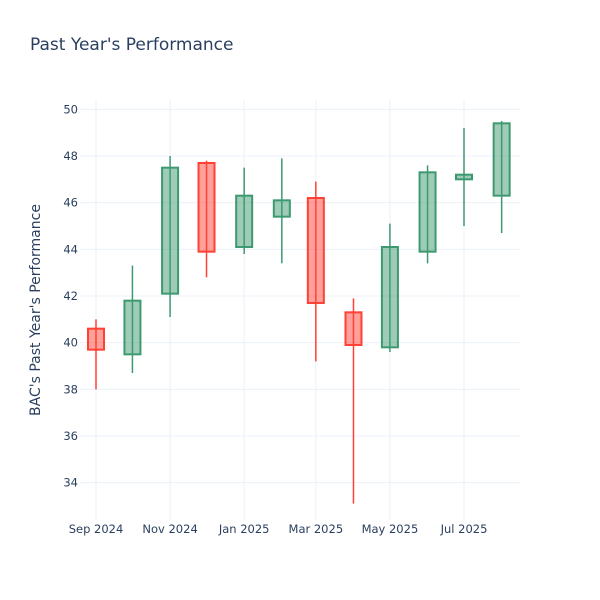 This screenshot has width=600, height=600. What do you see at coordinates (36, 310) in the screenshot?
I see `y-axis-label: BAC's Past Year's Performance` at bounding box center [36, 310].